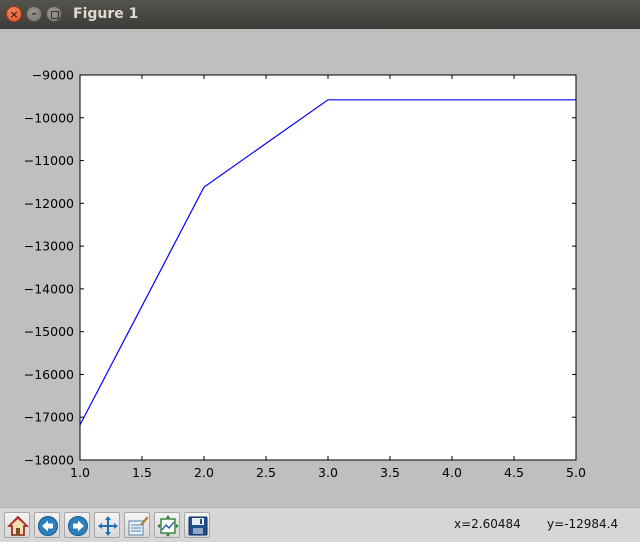 This screenshot has width=640, height=542. What do you see at coordinates (14, 14) in the screenshot?
I see `window-close-button: ×` at bounding box center [14, 14].